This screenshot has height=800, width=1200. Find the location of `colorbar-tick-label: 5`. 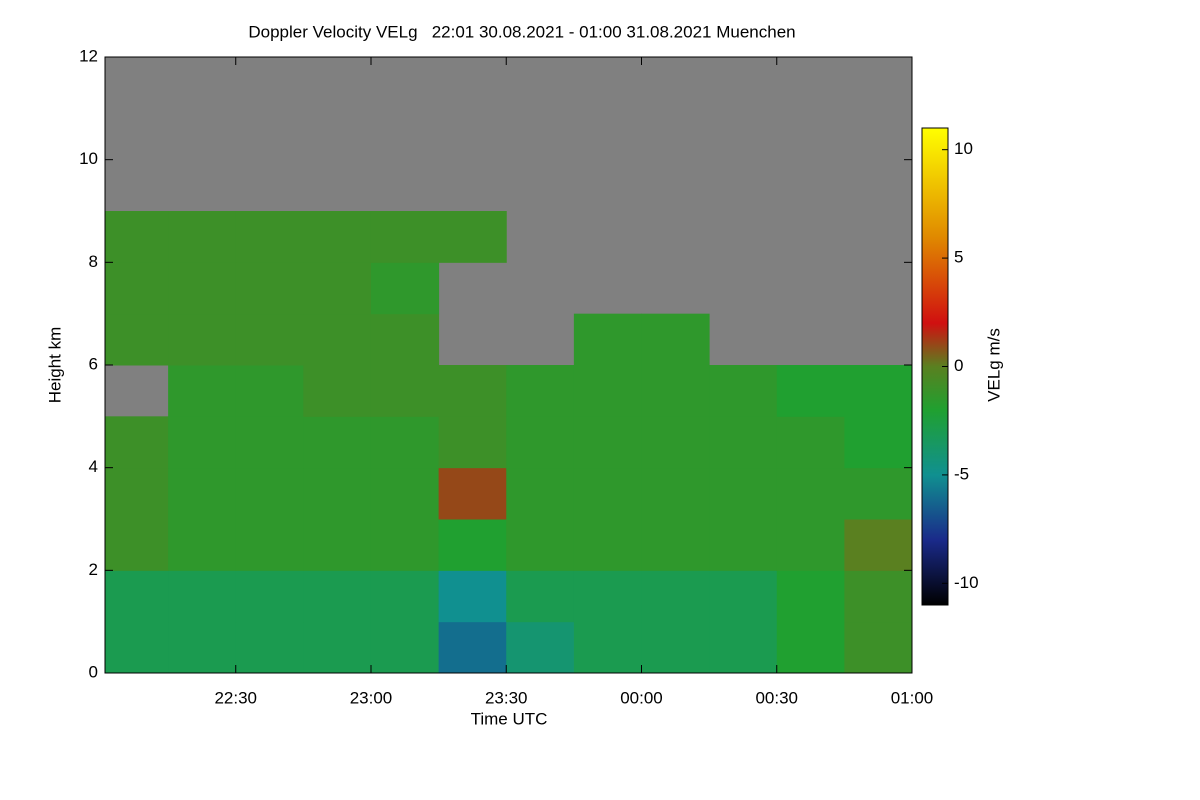

colorbar-tick-label: 5 is located at coordinates (958, 257).